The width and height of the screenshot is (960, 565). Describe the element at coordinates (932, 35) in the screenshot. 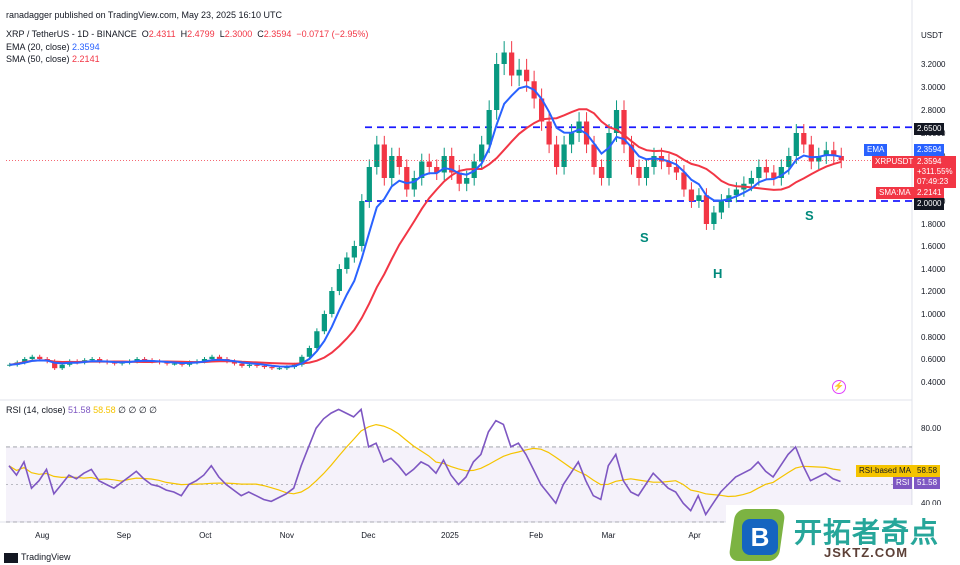

I see `currency-label: USDT` at that location.